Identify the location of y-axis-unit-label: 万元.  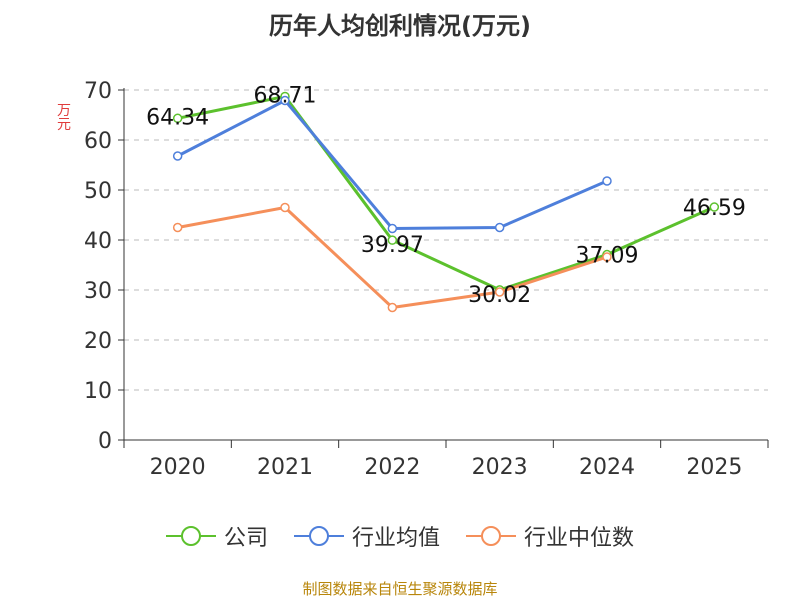
(64, 118).